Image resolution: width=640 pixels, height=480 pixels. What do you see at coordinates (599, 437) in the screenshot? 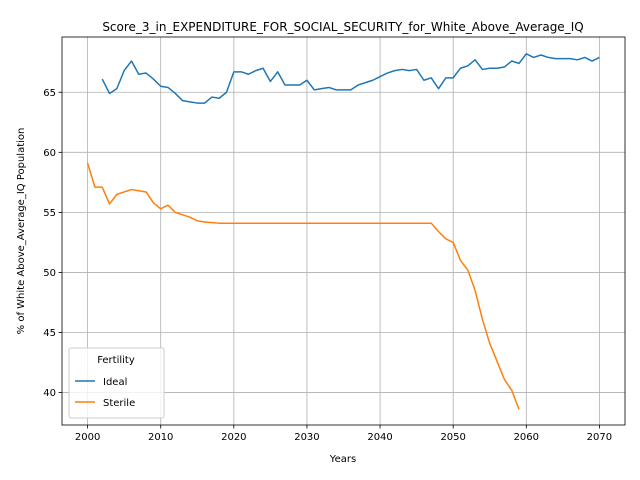
I see `x-tick-label: 2070` at bounding box center [599, 437].